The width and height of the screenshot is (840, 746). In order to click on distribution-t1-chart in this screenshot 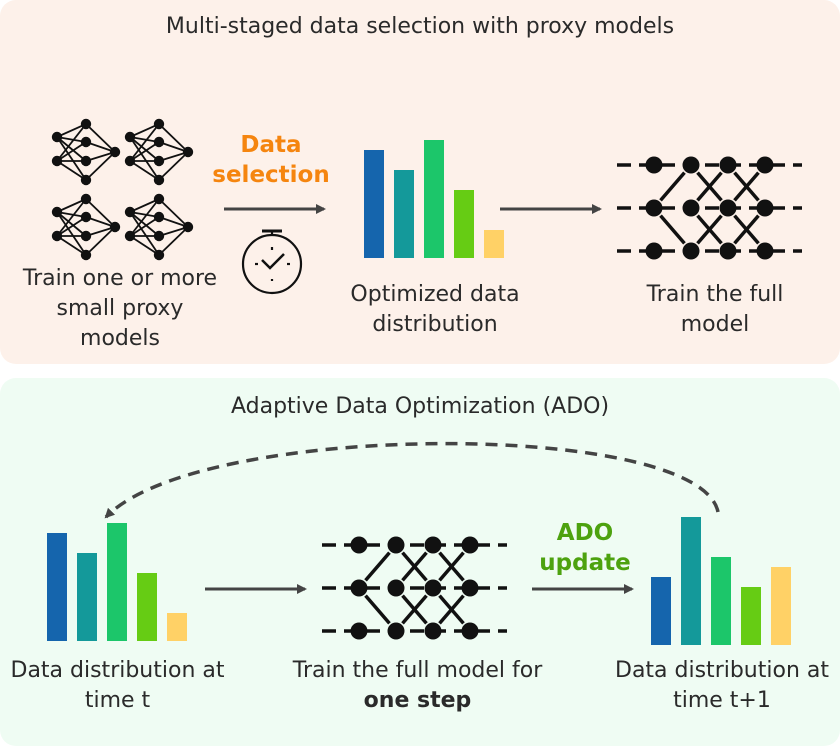, I will do `click(721, 581)`.